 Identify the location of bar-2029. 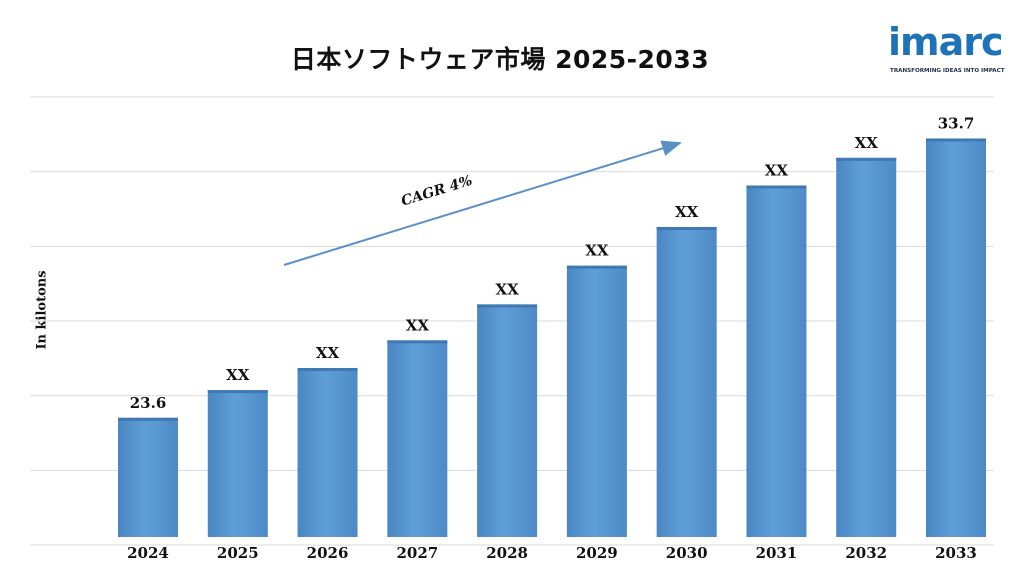
(596, 401).